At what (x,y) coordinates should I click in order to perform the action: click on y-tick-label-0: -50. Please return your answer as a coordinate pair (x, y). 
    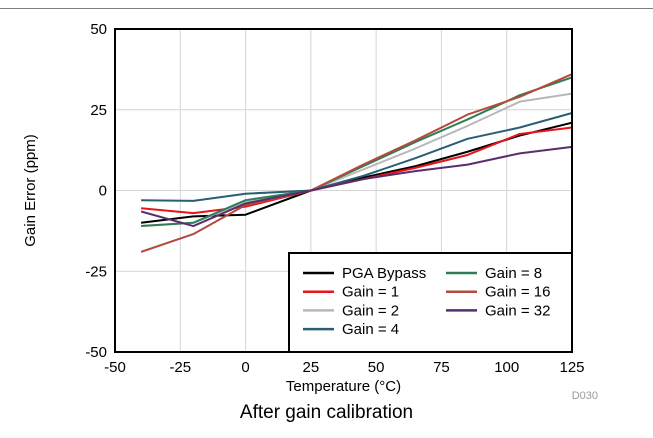
    Looking at the image, I should click on (96, 352).